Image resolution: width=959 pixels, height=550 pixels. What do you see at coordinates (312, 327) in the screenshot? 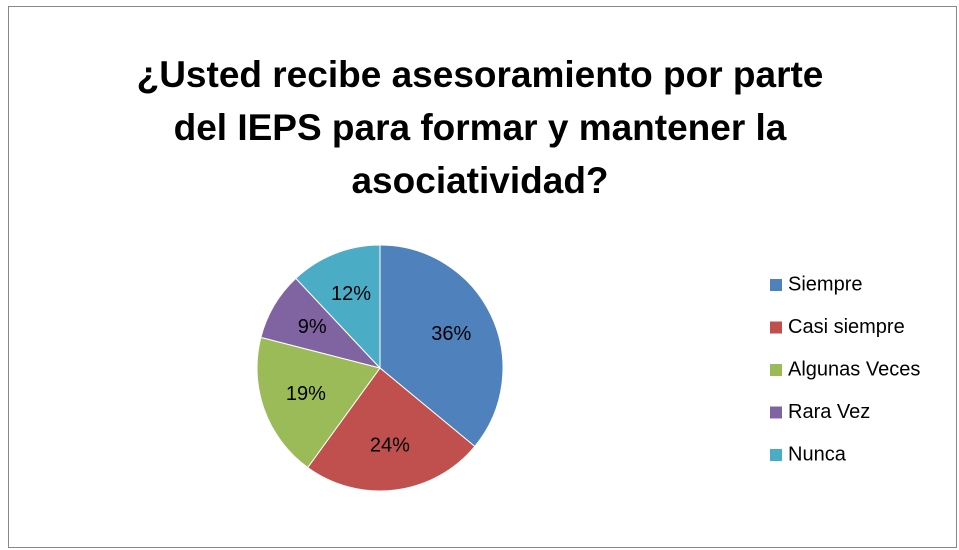
I see `data-label: 9%` at bounding box center [312, 327].